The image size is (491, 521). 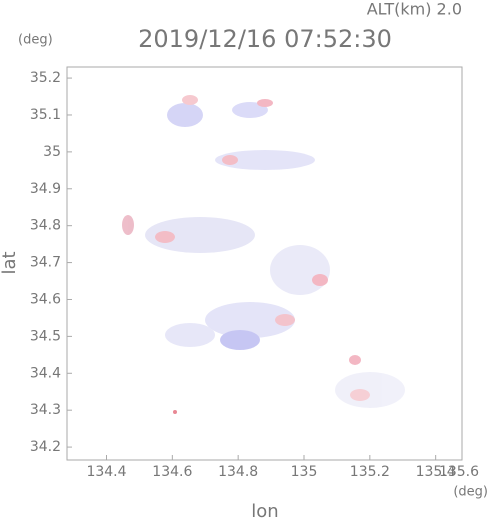 I want to click on y-tick-label: 34.6, so click(x=45, y=299).